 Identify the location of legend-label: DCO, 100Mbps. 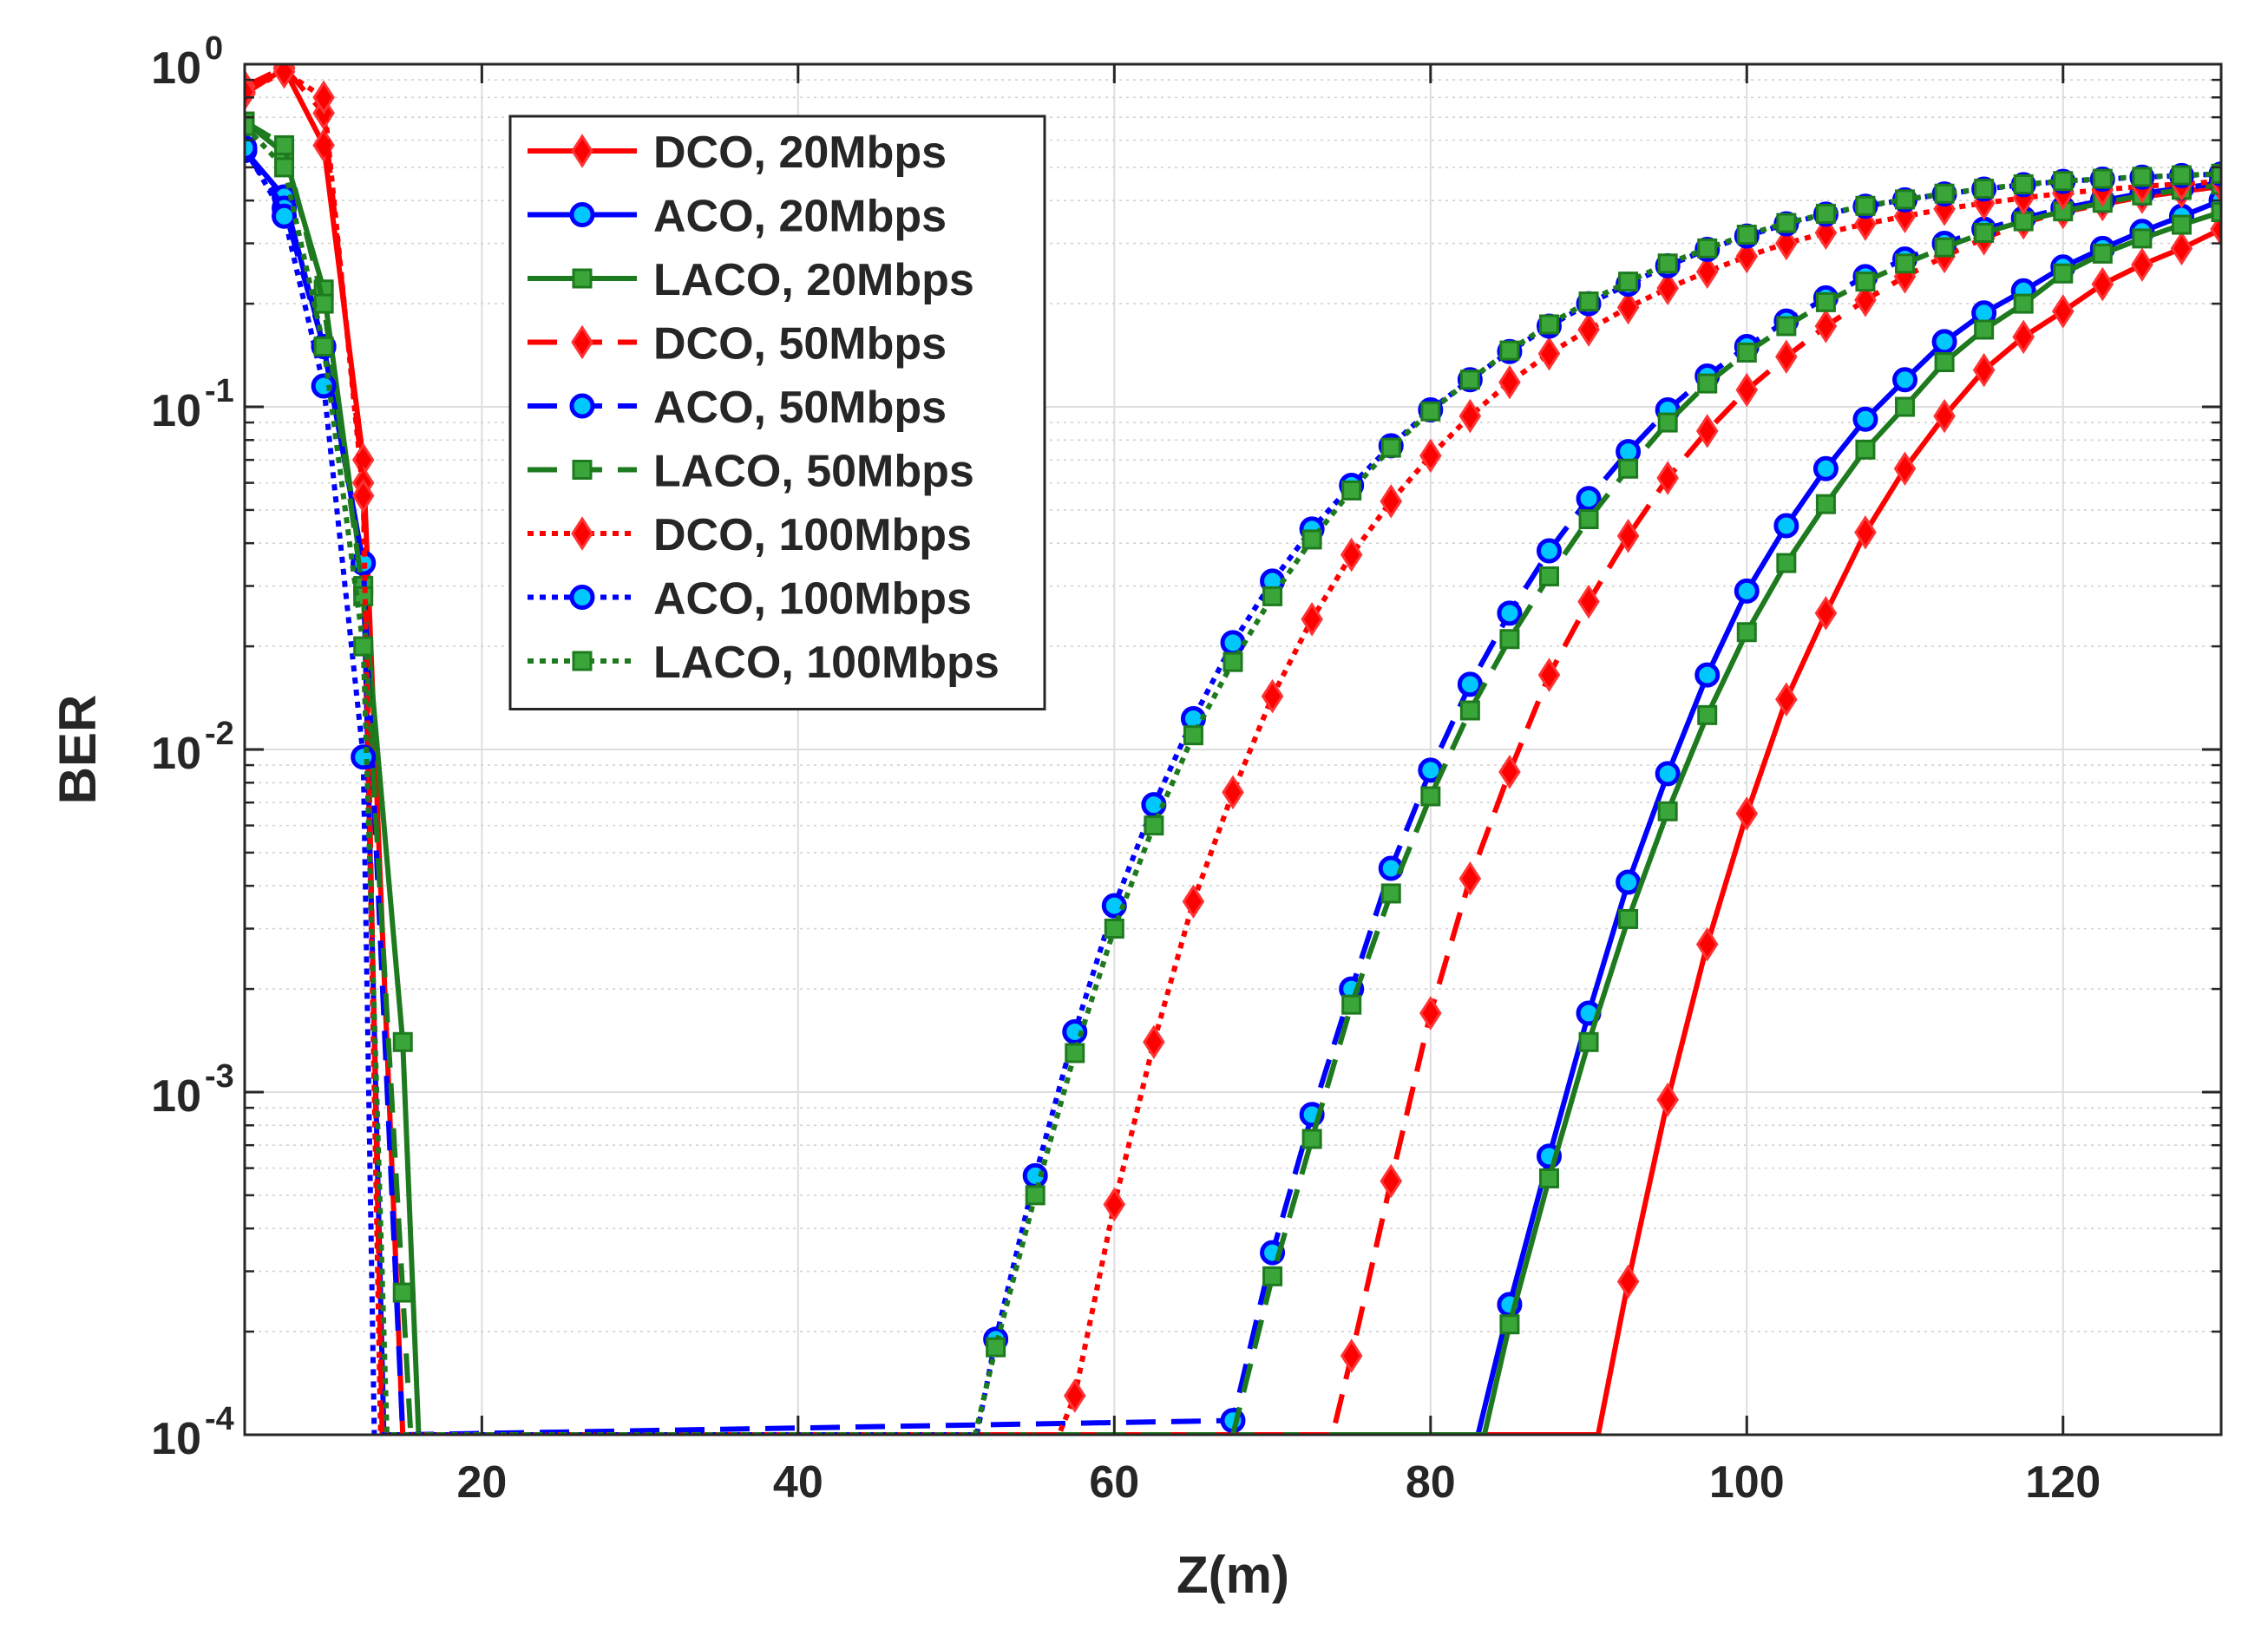
(812, 535).